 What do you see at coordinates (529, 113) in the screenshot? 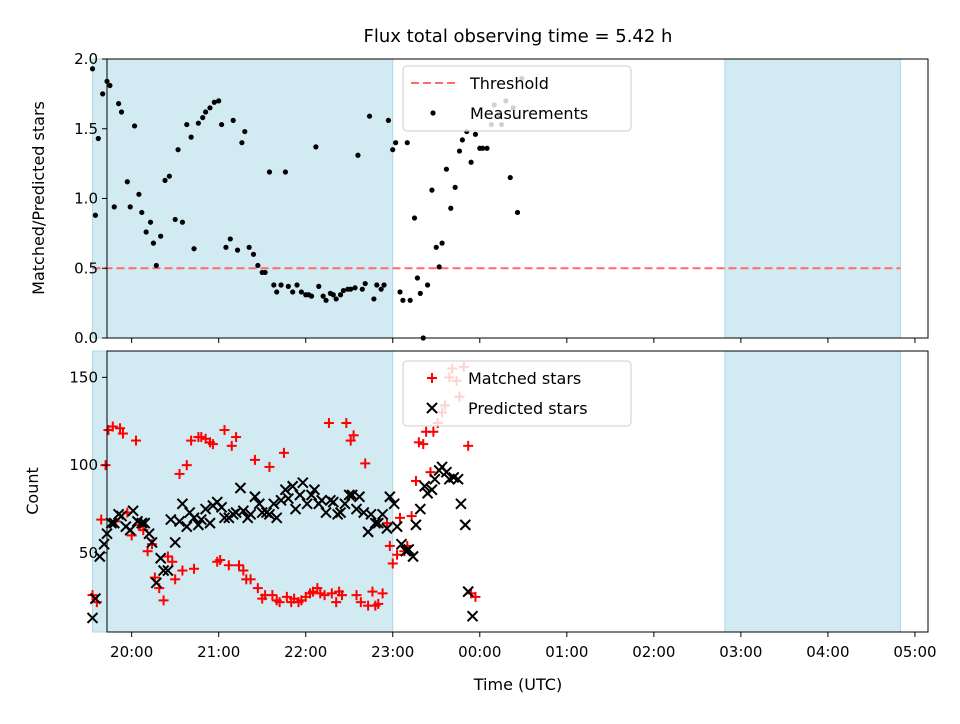
I see `legend-measurements-label: Measurements` at bounding box center [529, 113].